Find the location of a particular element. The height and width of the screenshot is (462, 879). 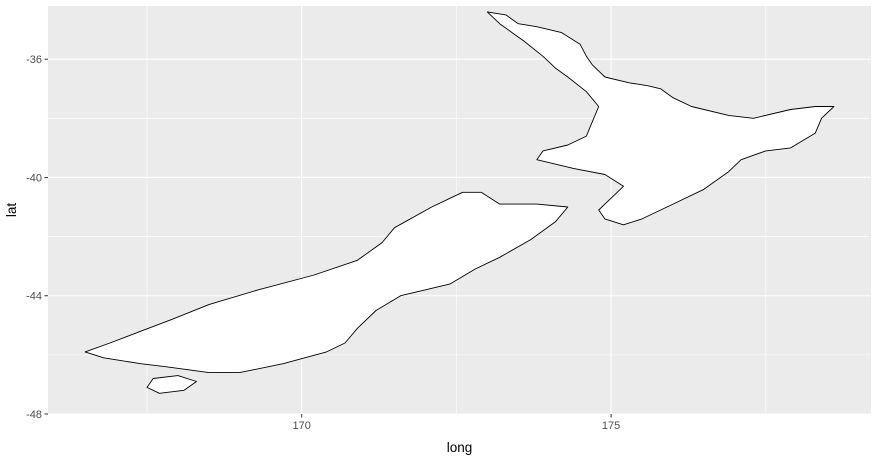

x-tick-label: 170 is located at coordinates (302, 426).